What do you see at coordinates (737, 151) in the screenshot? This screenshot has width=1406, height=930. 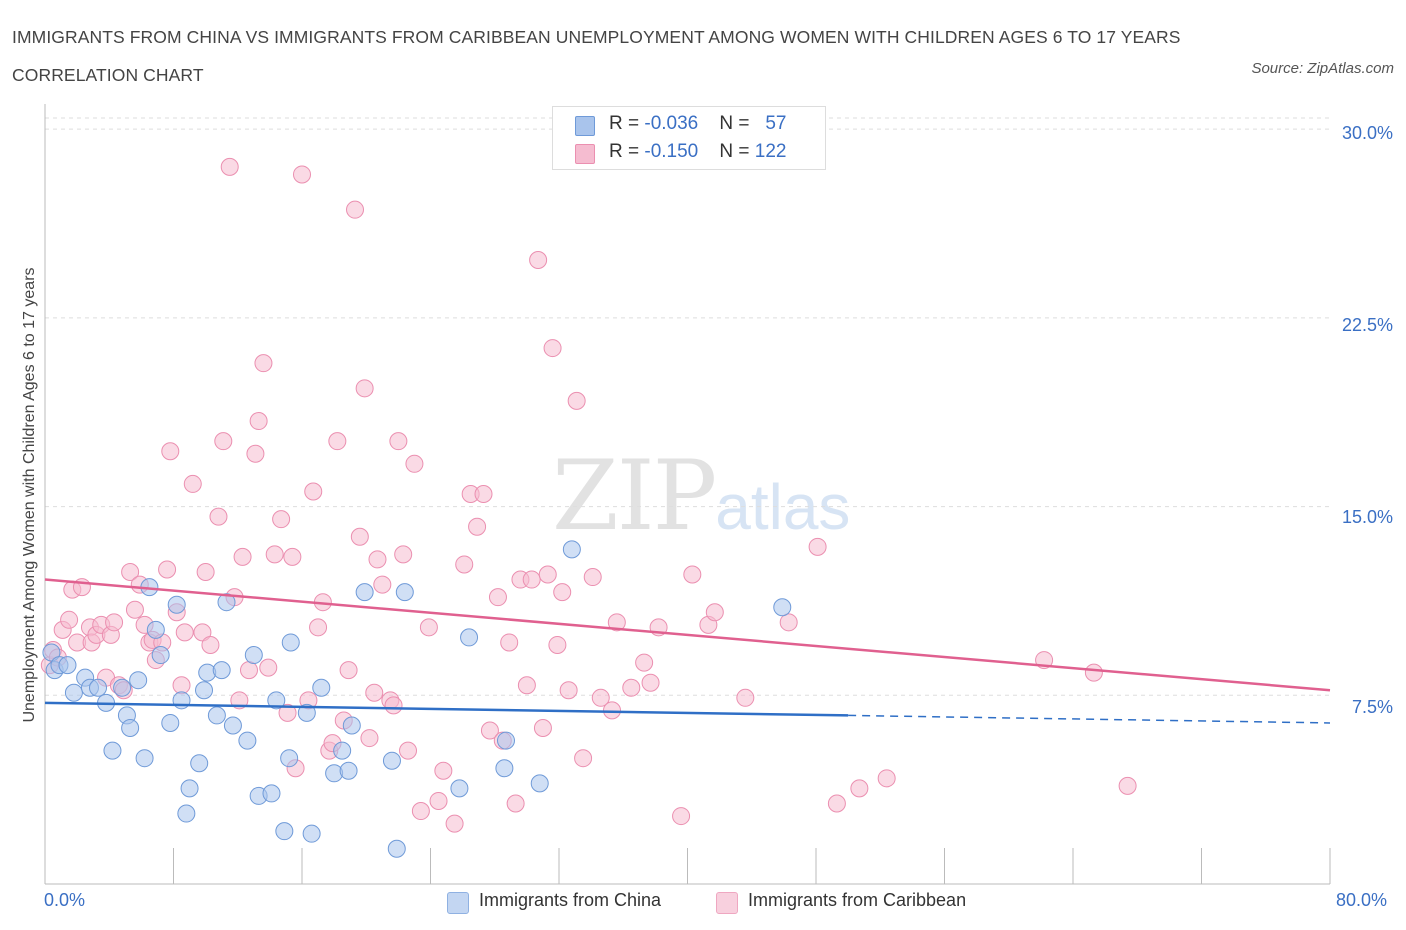 I see `caribbean-n-label: N =` at bounding box center [737, 151].